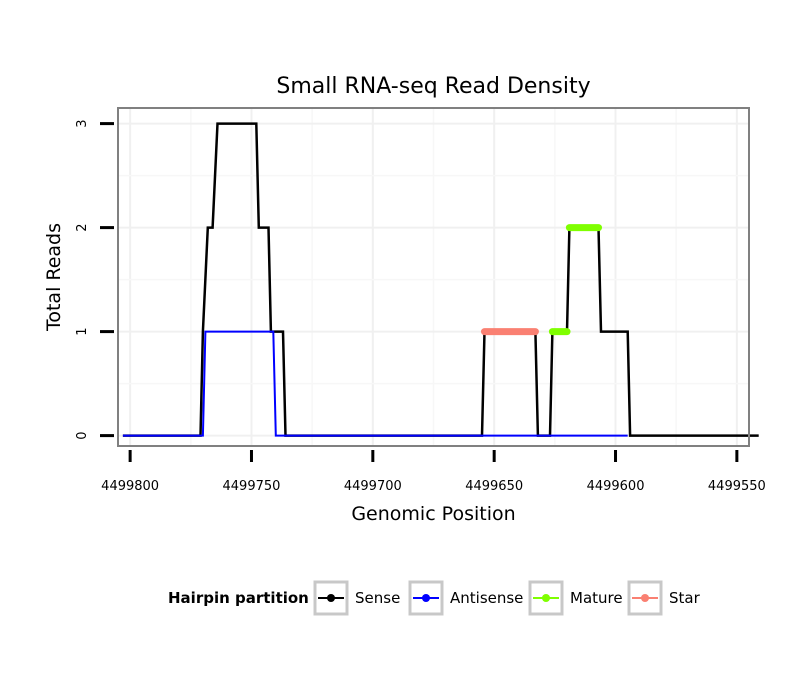 This screenshot has height=690, width=810. What do you see at coordinates (252, 486) in the screenshot?
I see `x-tick-label: 4499750` at bounding box center [252, 486].